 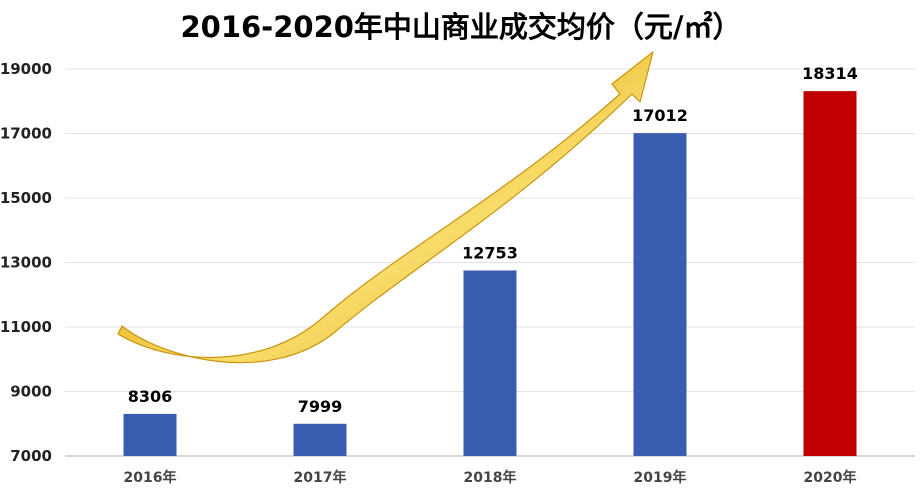 What do you see at coordinates (150, 477) in the screenshot?
I see `x-tick-label-2016年: 2016年` at bounding box center [150, 477].